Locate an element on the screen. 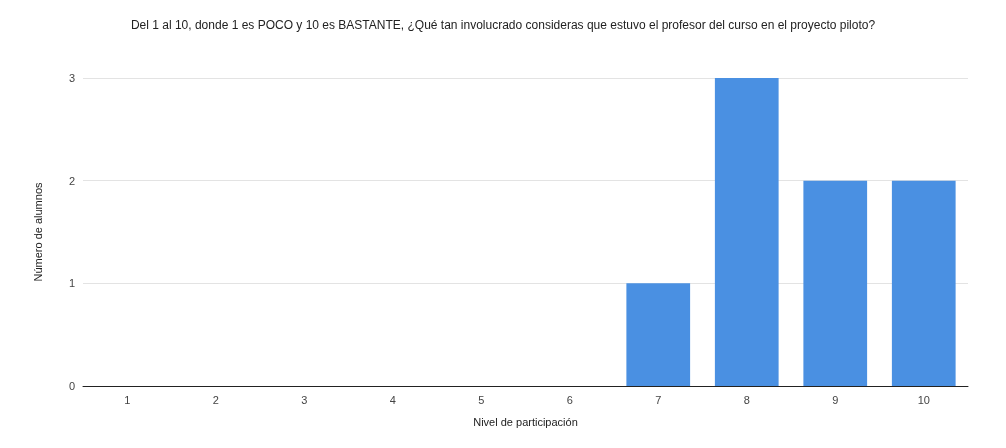 This screenshot has height=448, width=1006. x-tick-label: 1 is located at coordinates (127, 399).